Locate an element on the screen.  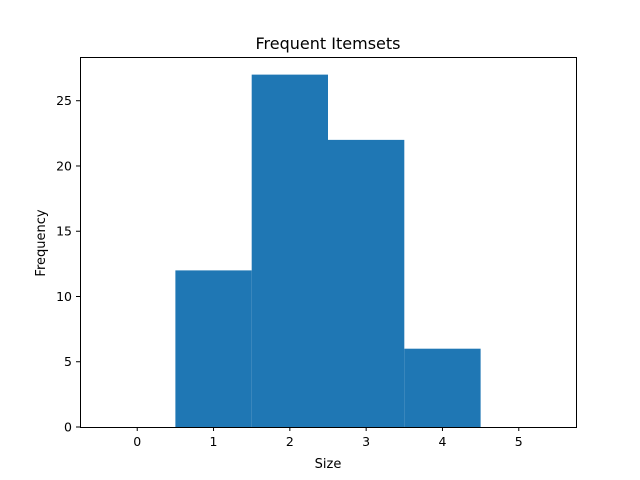
chart-title: Frequent Itemsets is located at coordinates (328, 43).